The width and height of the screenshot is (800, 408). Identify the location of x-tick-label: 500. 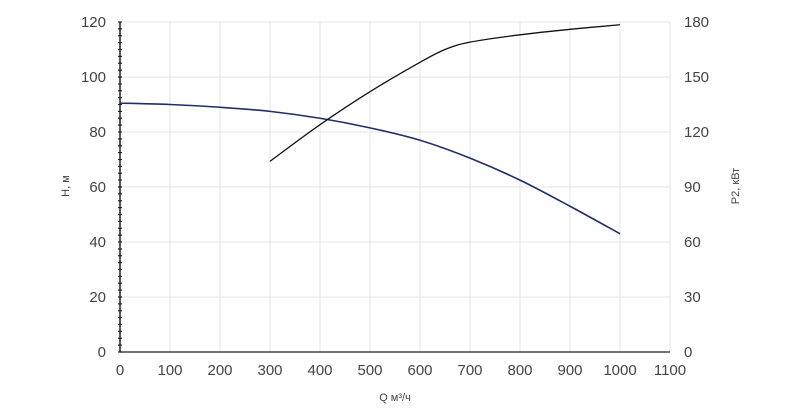
(369, 370).